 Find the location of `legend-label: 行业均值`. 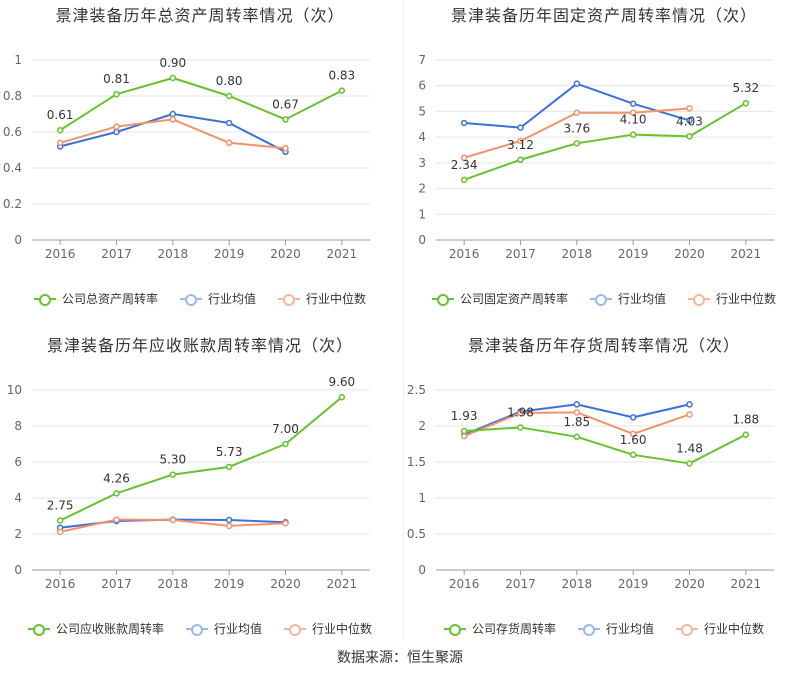

legend-label: 行业均值 is located at coordinates (231, 299).